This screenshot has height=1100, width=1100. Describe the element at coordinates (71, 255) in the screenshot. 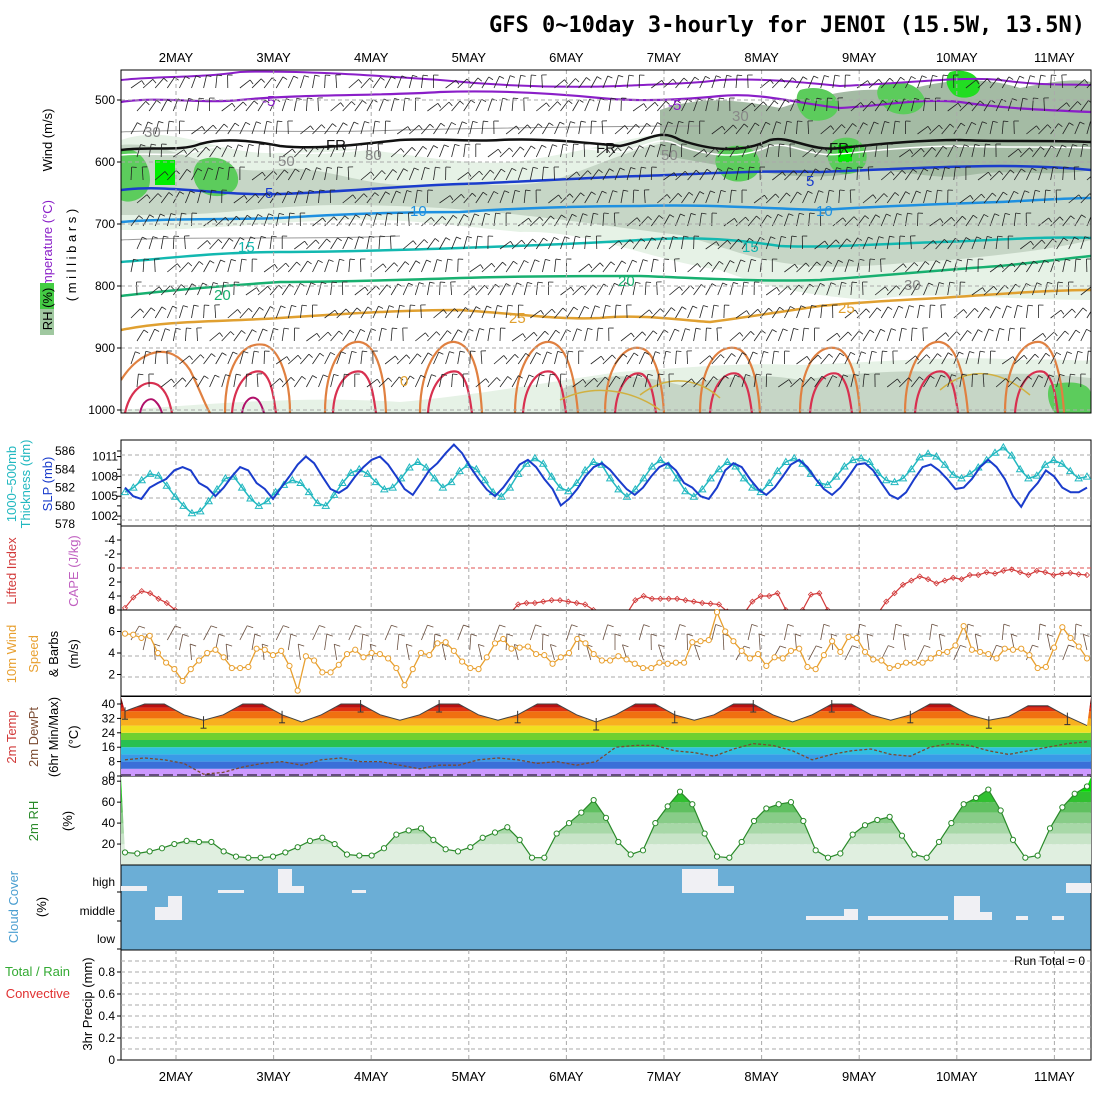

I see `millibars-axis-label: ( m i l l i b a r s )` at that location.